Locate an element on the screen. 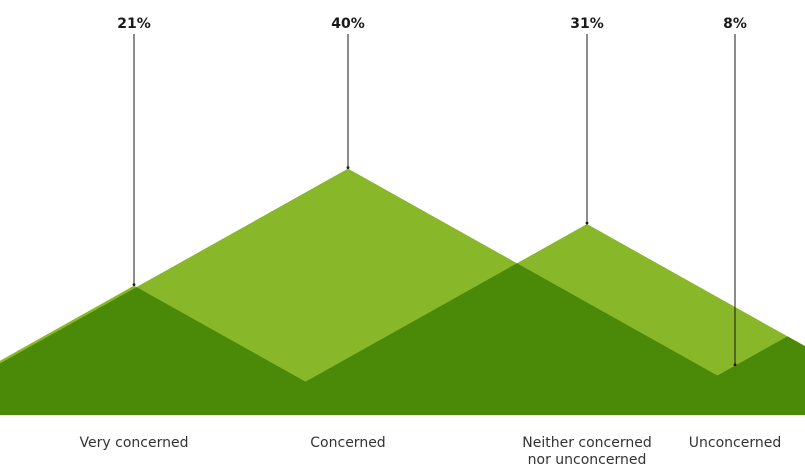 The image size is (805, 472). value-label-3: 31% is located at coordinates (587, 24).